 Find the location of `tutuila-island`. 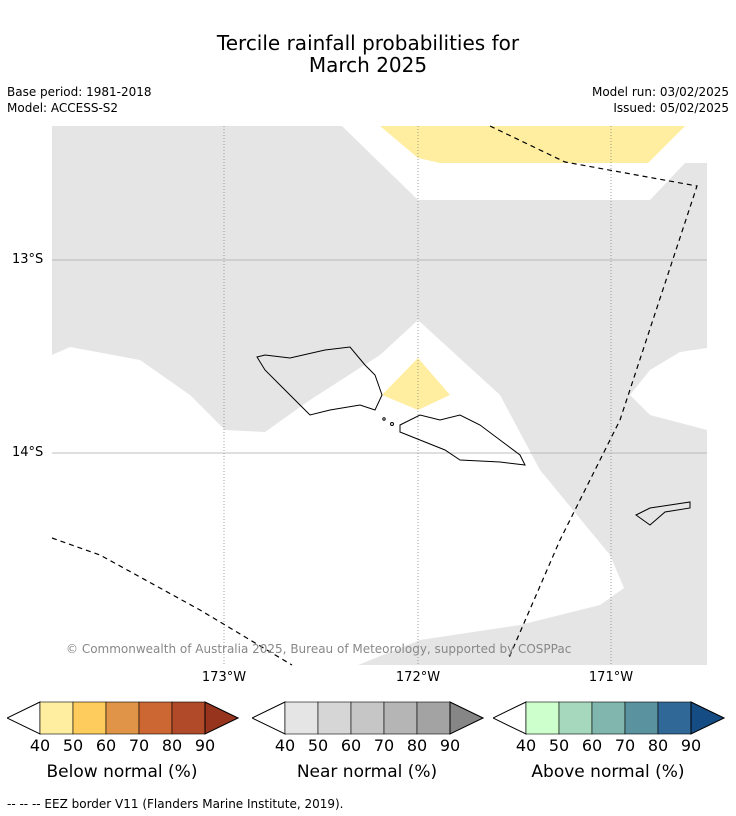

tutuila-island is located at coordinates (663, 513).